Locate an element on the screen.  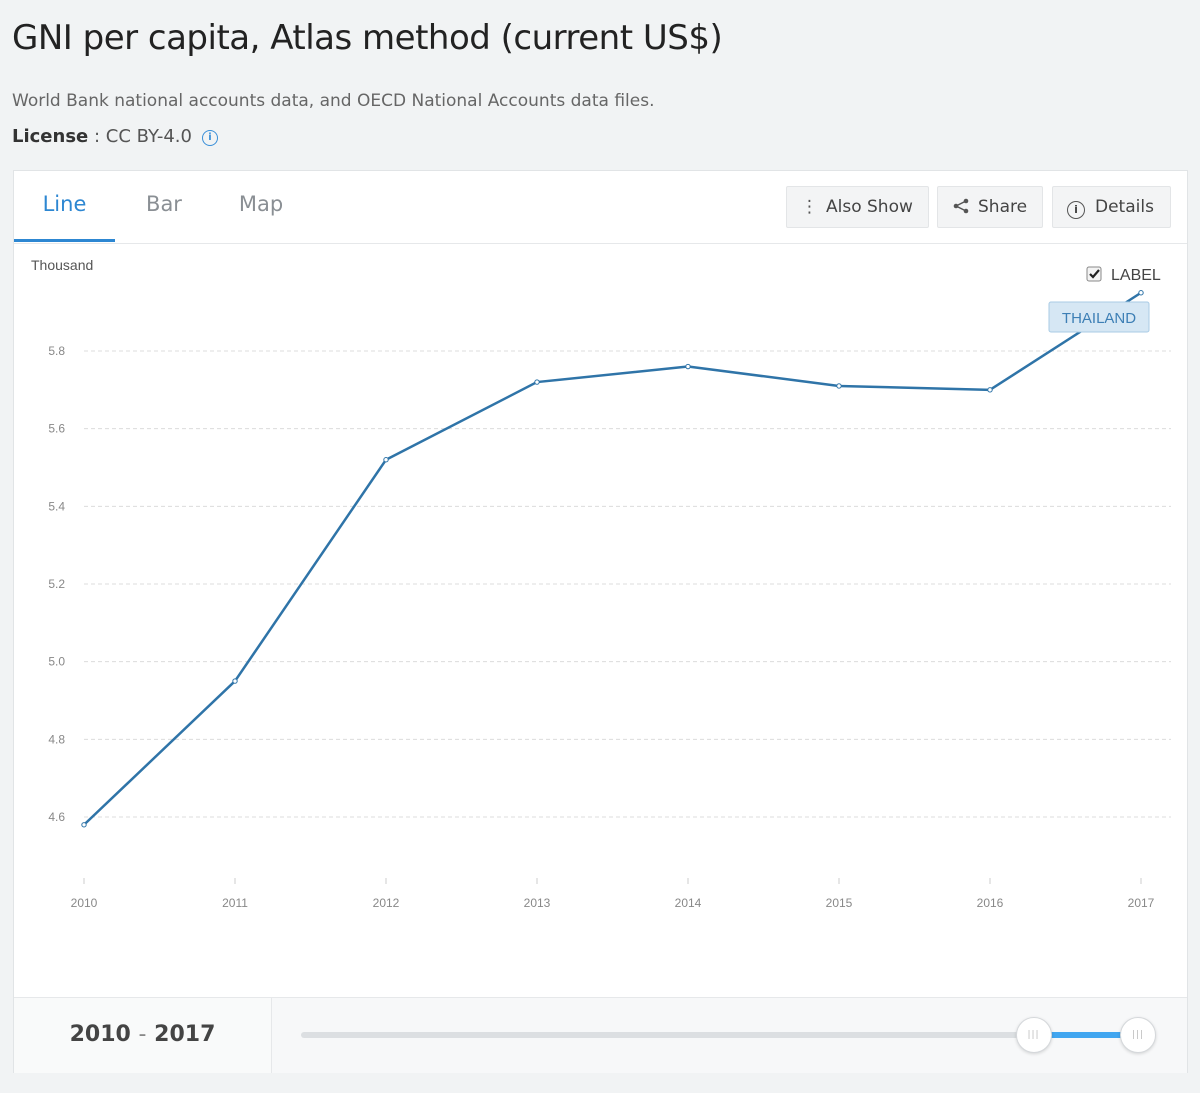
more-vertical-icon: ⋮ is located at coordinates (809, 207).